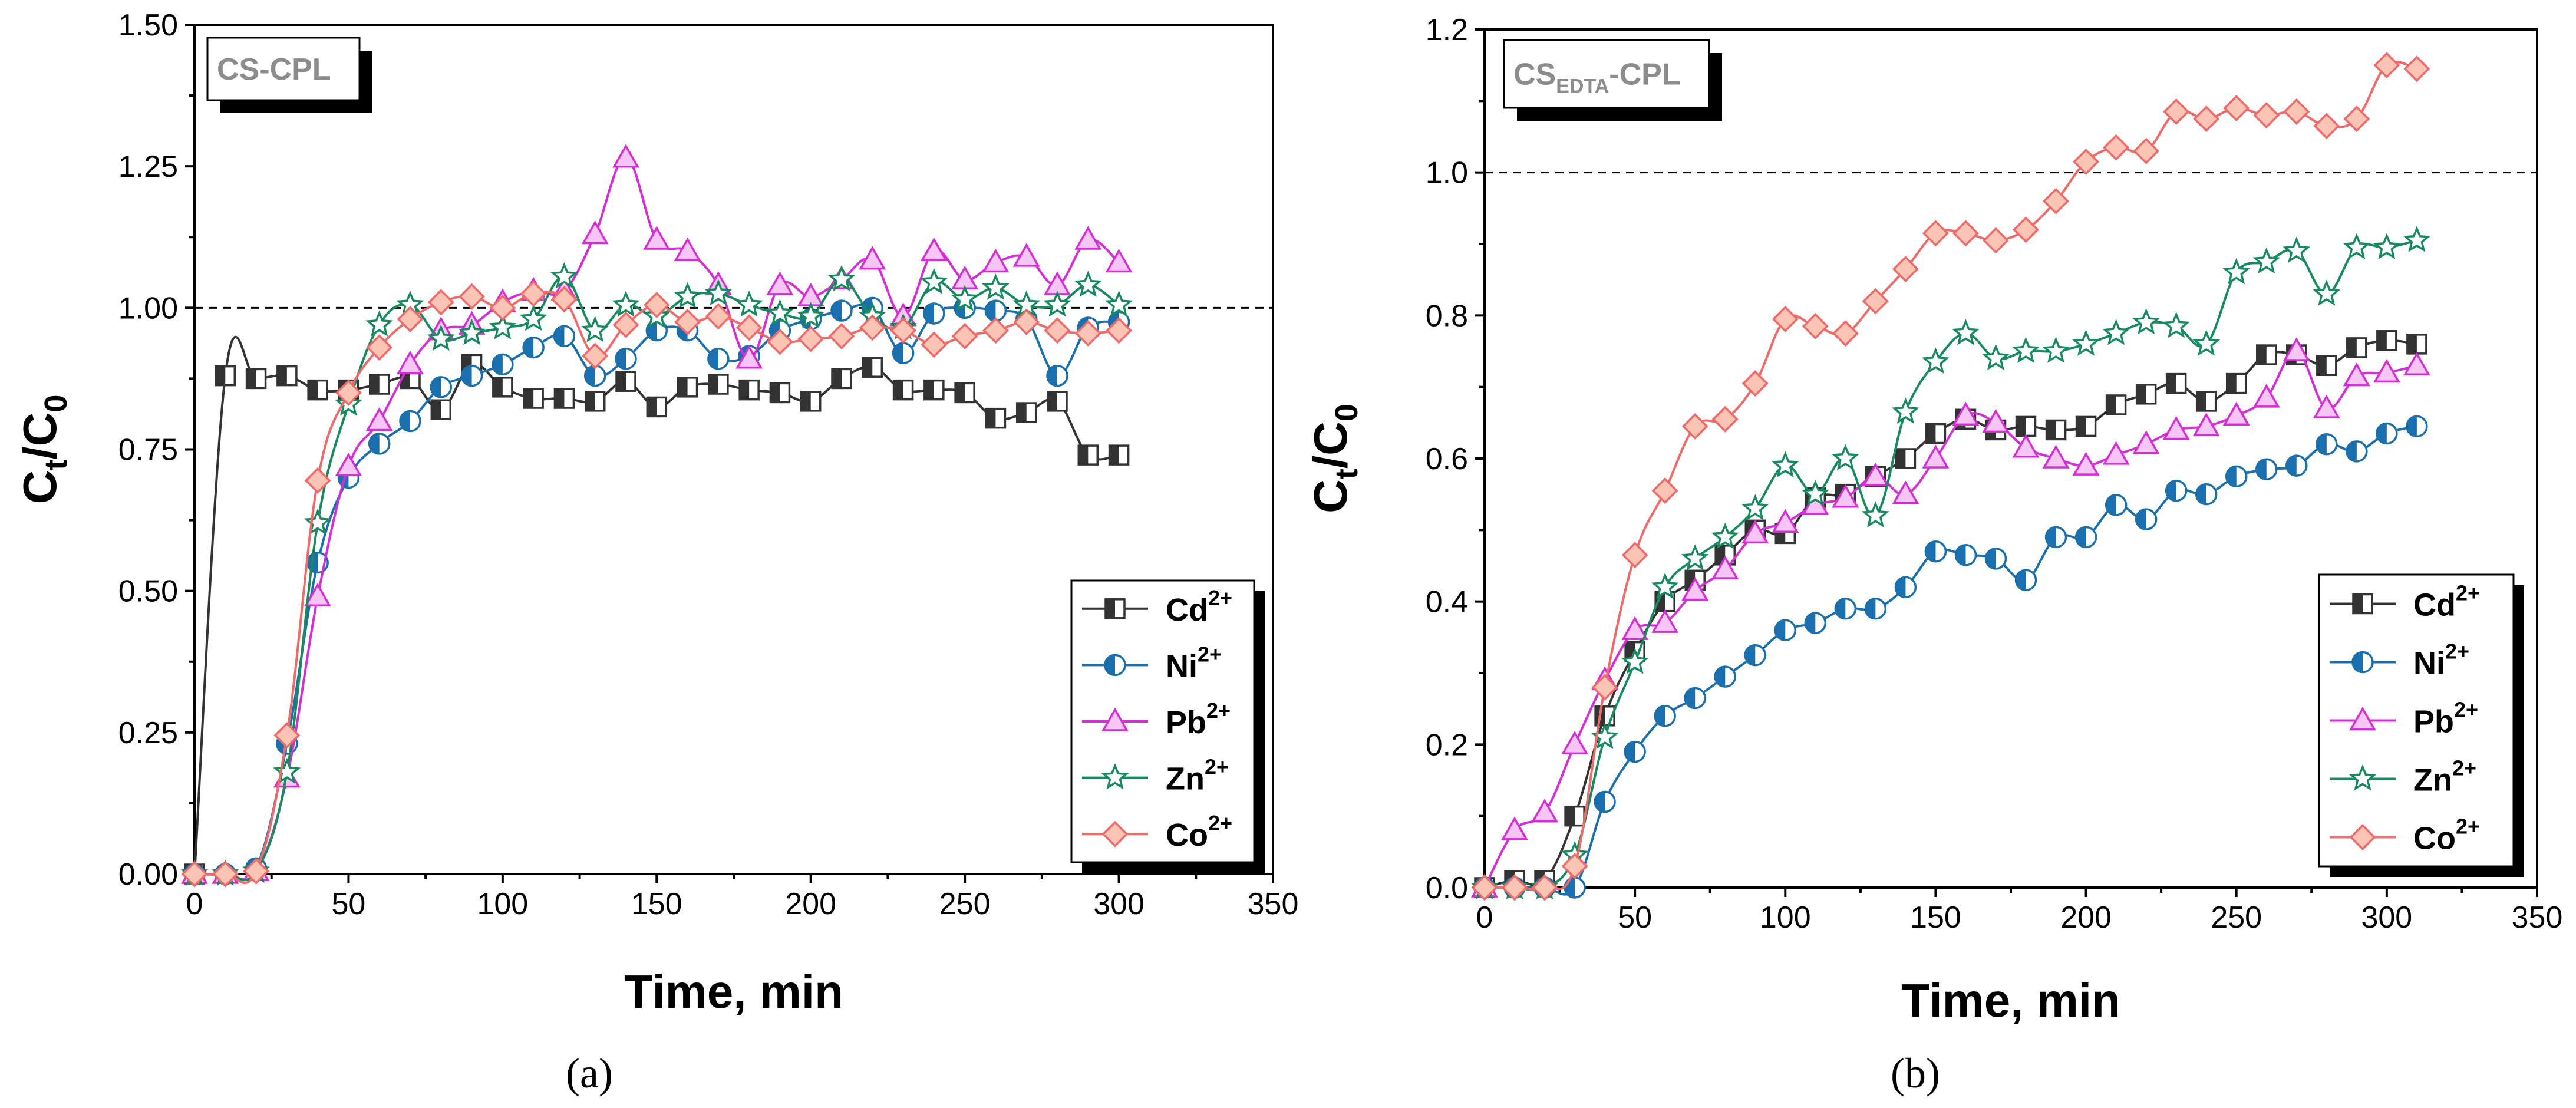  What do you see at coordinates (1185, 779) in the screenshot?
I see `legend-name: Zn` at bounding box center [1185, 779].